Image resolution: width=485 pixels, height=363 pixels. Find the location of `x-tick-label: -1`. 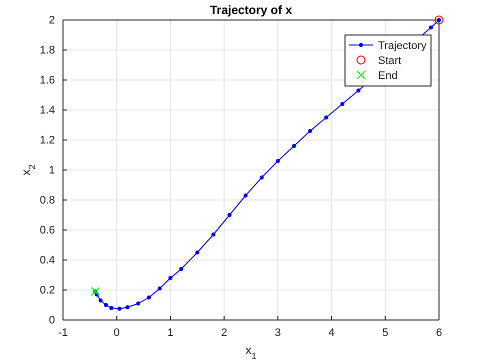

x-tick-label: -1 is located at coordinates (63, 332).